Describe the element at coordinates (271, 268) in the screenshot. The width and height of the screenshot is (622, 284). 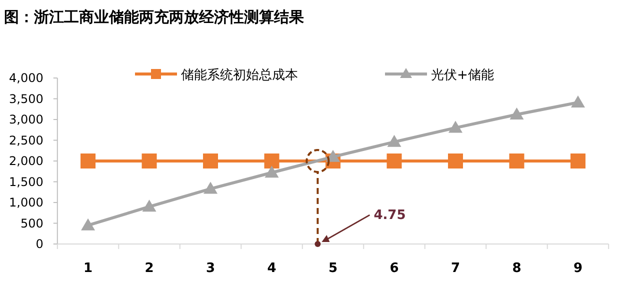
I see `x-tick-label: 4` at that location.